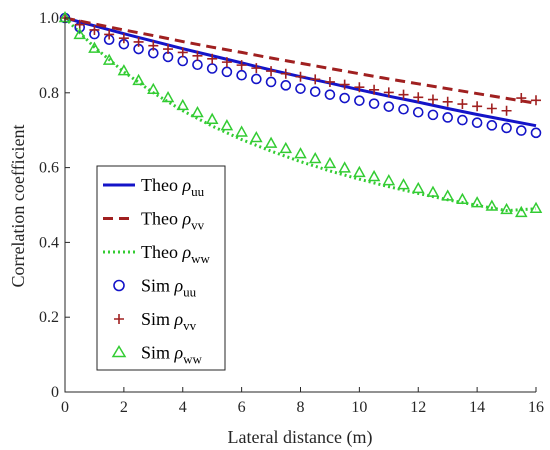  What do you see at coordinates (301, 407) in the screenshot?
I see `x-tick-label: 8` at bounding box center [301, 407].